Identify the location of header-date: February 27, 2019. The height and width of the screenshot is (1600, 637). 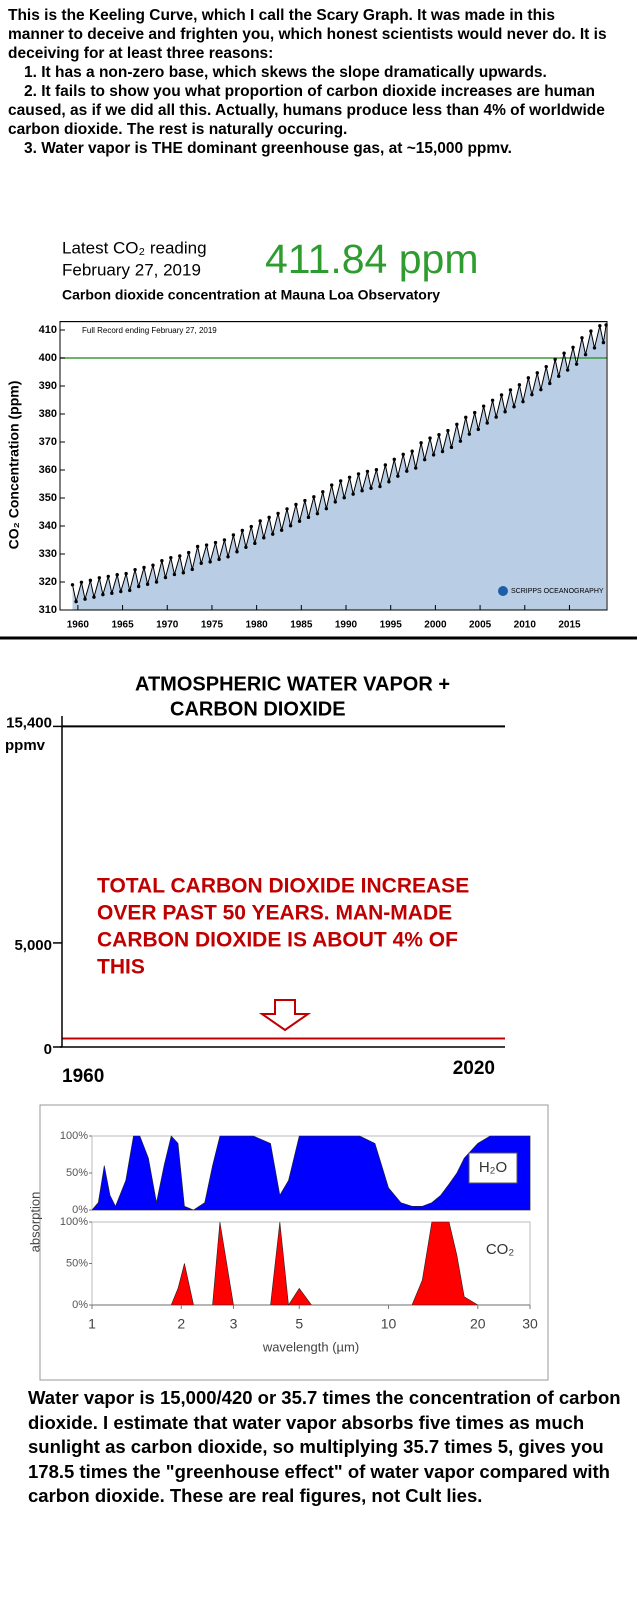
(131, 269).